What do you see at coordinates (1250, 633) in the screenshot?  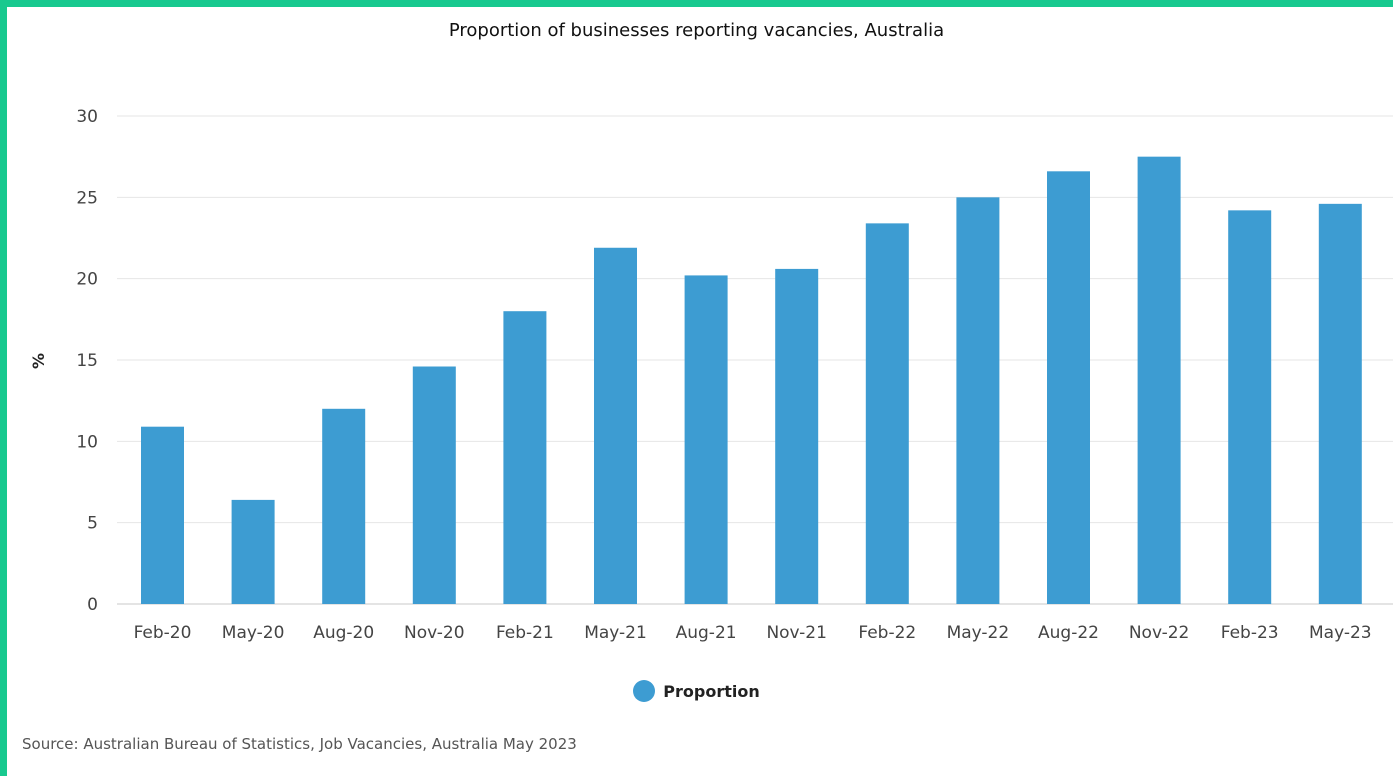 I see `x-tick-label: Feb-23` at bounding box center [1250, 633].